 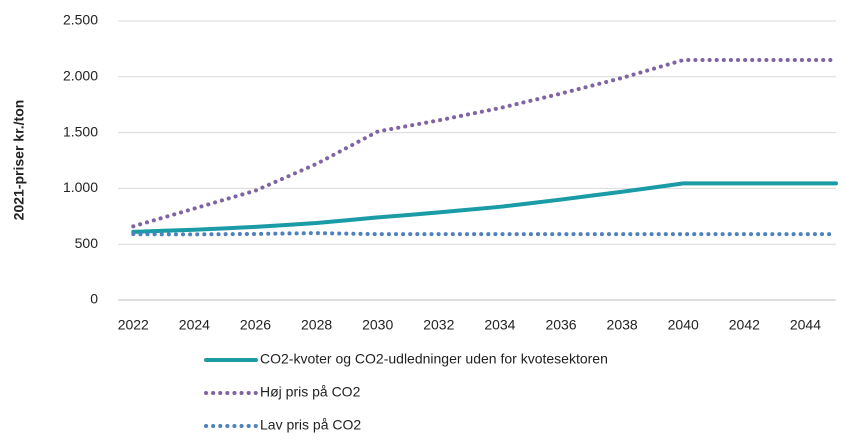 What do you see at coordinates (255, 325) in the screenshot?
I see `x-tick-label: 2026` at bounding box center [255, 325].